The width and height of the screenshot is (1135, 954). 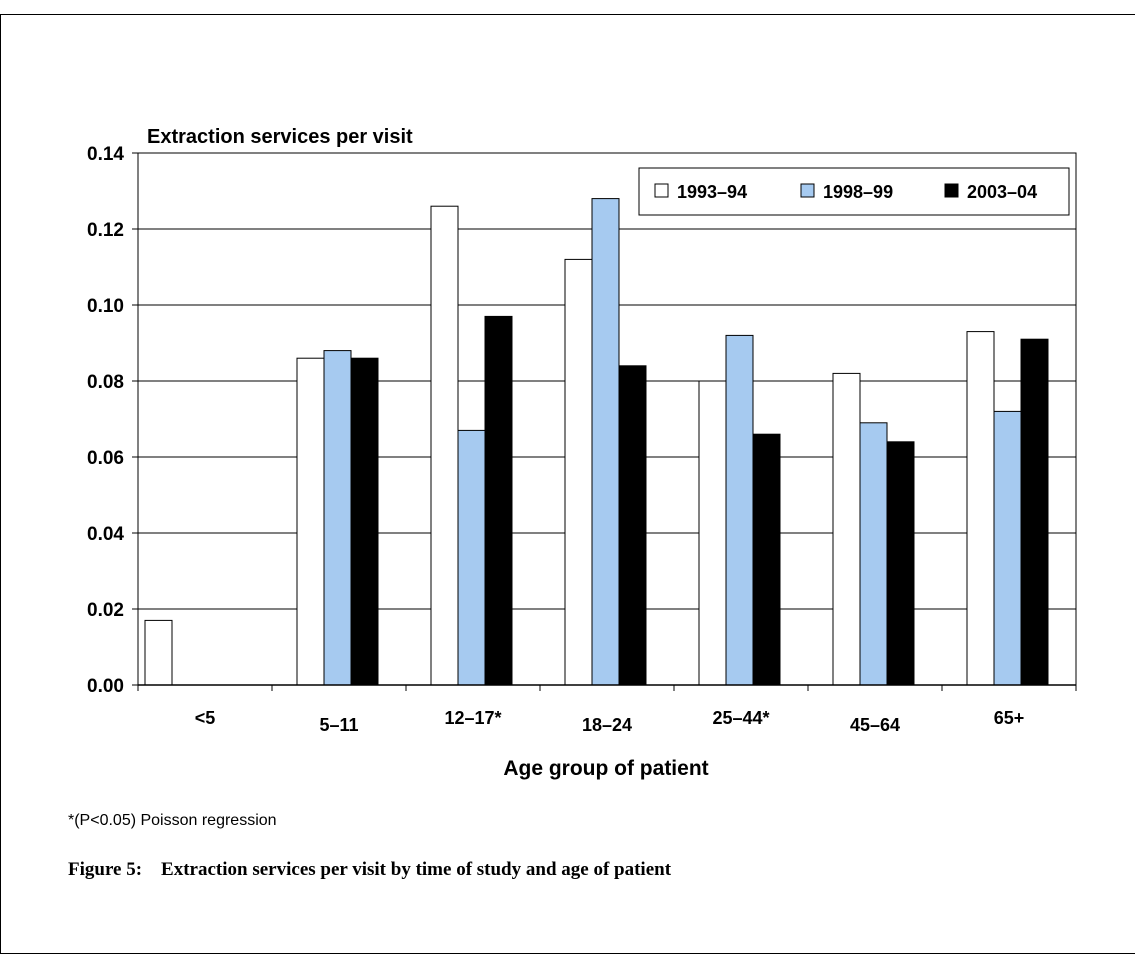 What do you see at coordinates (1009, 718) in the screenshot?
I see `x-tick-label: 65+` at bounding box center [1009, 718].